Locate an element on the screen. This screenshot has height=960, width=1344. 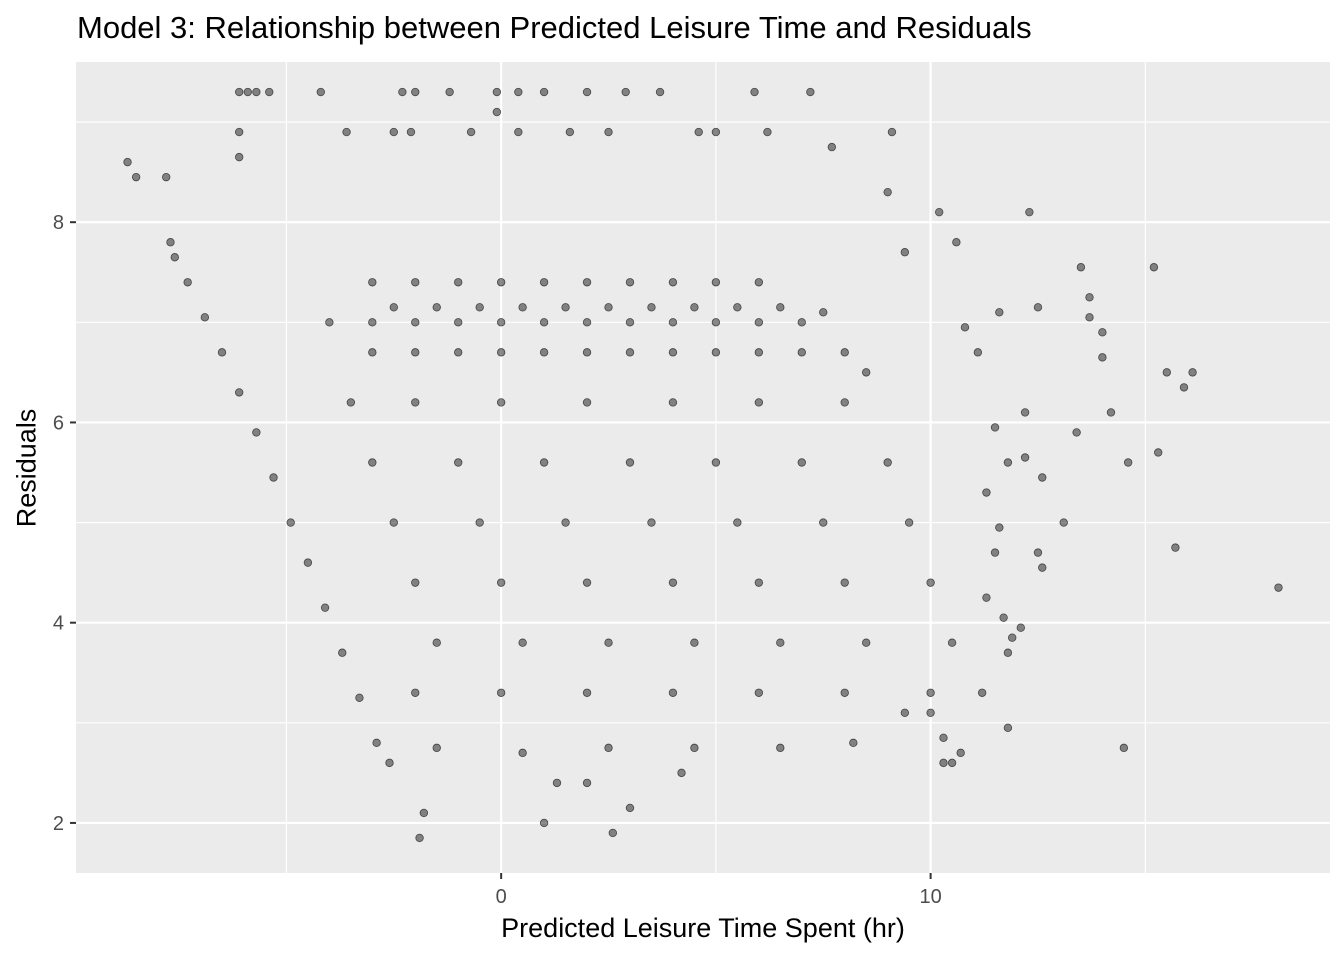
x-axis-title: Predicted Leisure Time Spent (hr) is located at coordinates (703, 928).